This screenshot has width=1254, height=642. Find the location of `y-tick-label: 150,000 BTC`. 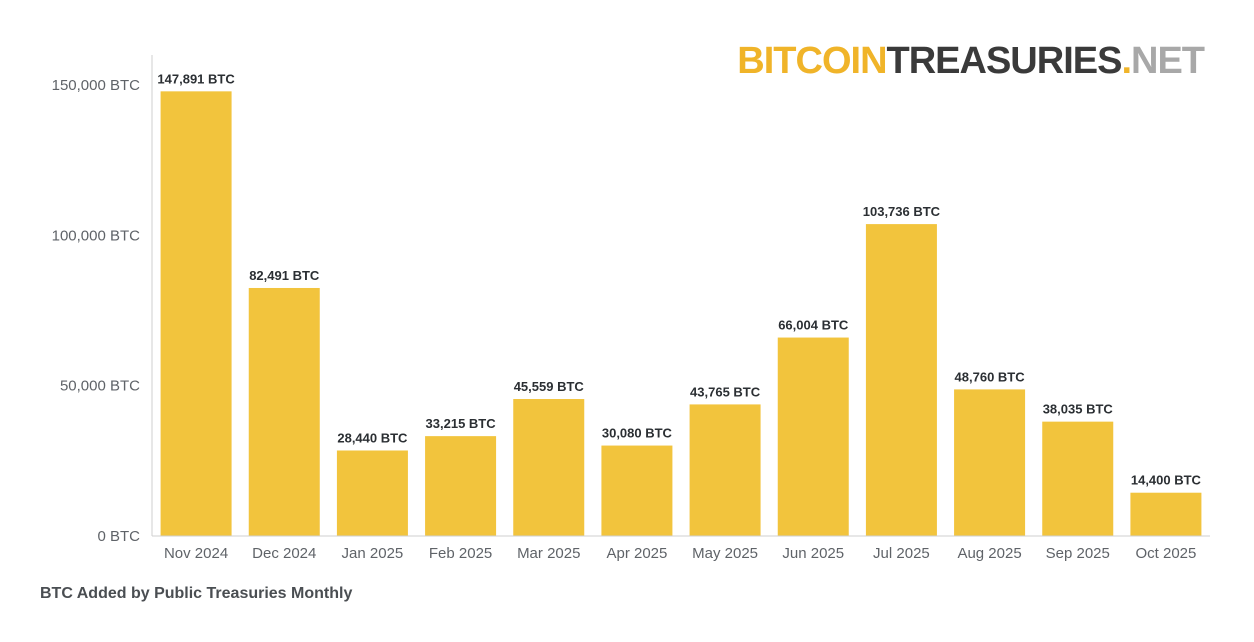

y-tick-label: 150,000 BTC is located at coordinates (96, 85).